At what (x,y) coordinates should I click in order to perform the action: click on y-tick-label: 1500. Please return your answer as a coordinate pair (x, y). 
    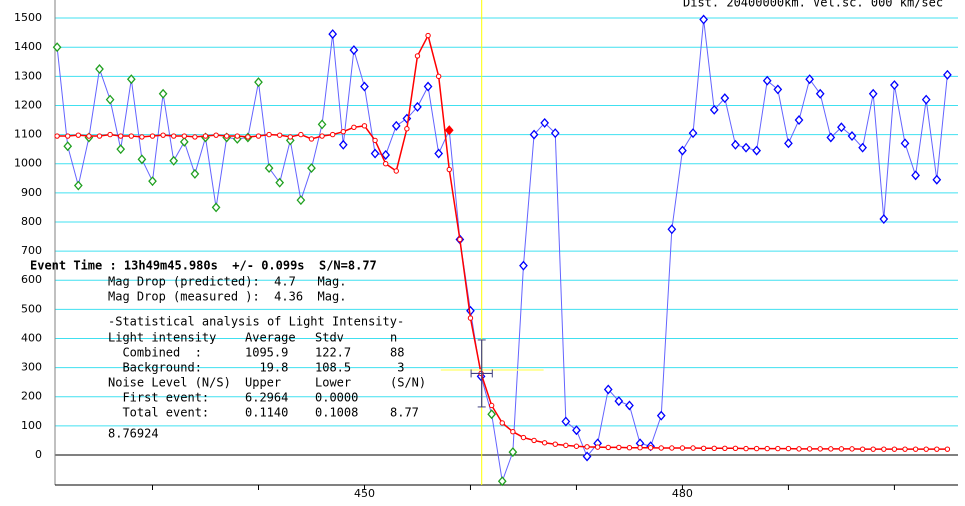
    Looking at the image, I should click on (28, 17).